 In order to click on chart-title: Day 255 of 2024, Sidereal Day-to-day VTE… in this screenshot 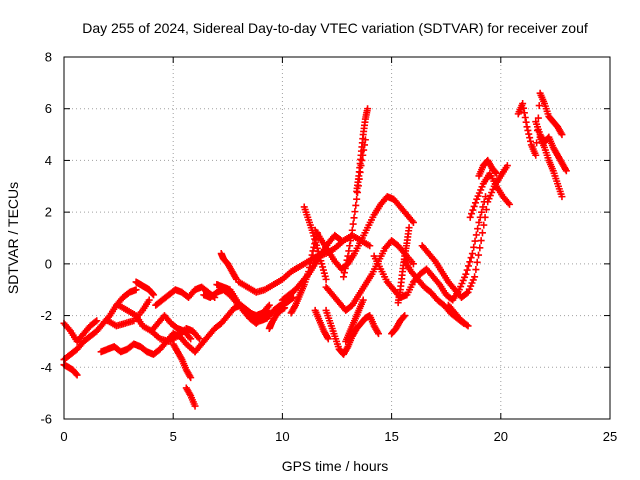, I will do `click(335, 28)`.